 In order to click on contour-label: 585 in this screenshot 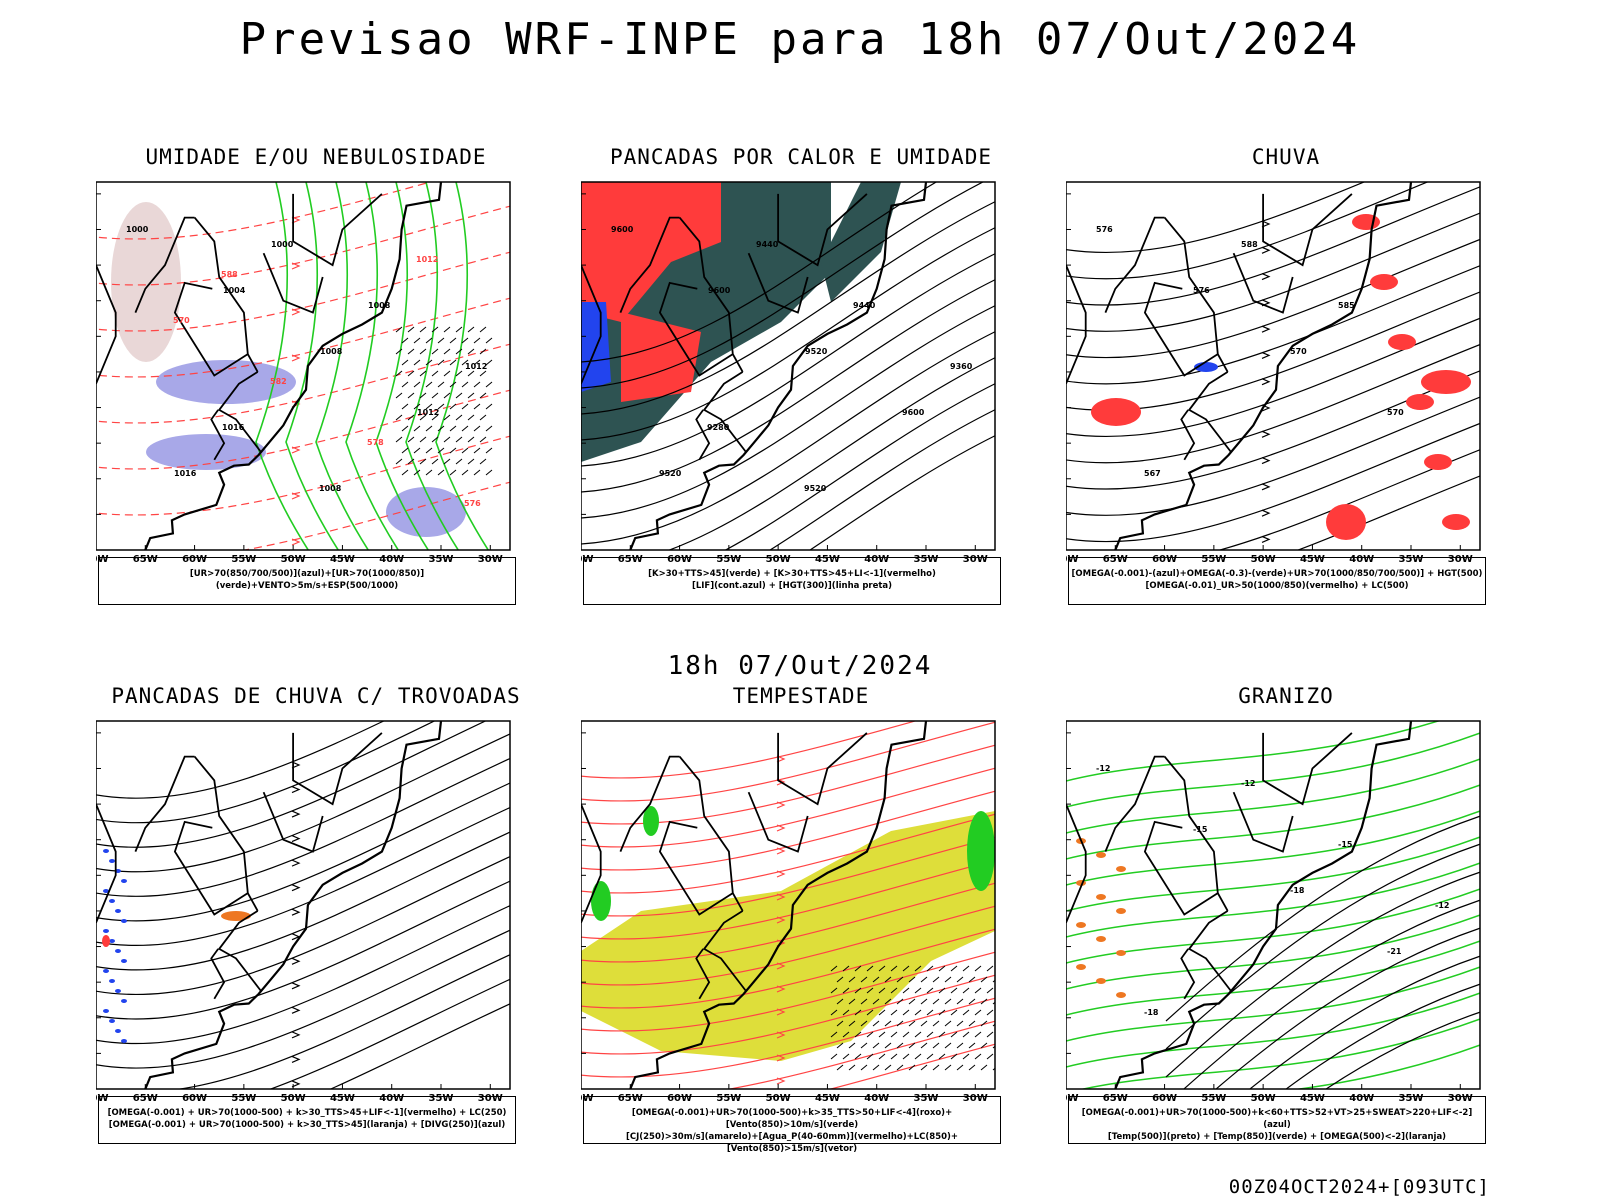, I will do `click(1346, 305)`.